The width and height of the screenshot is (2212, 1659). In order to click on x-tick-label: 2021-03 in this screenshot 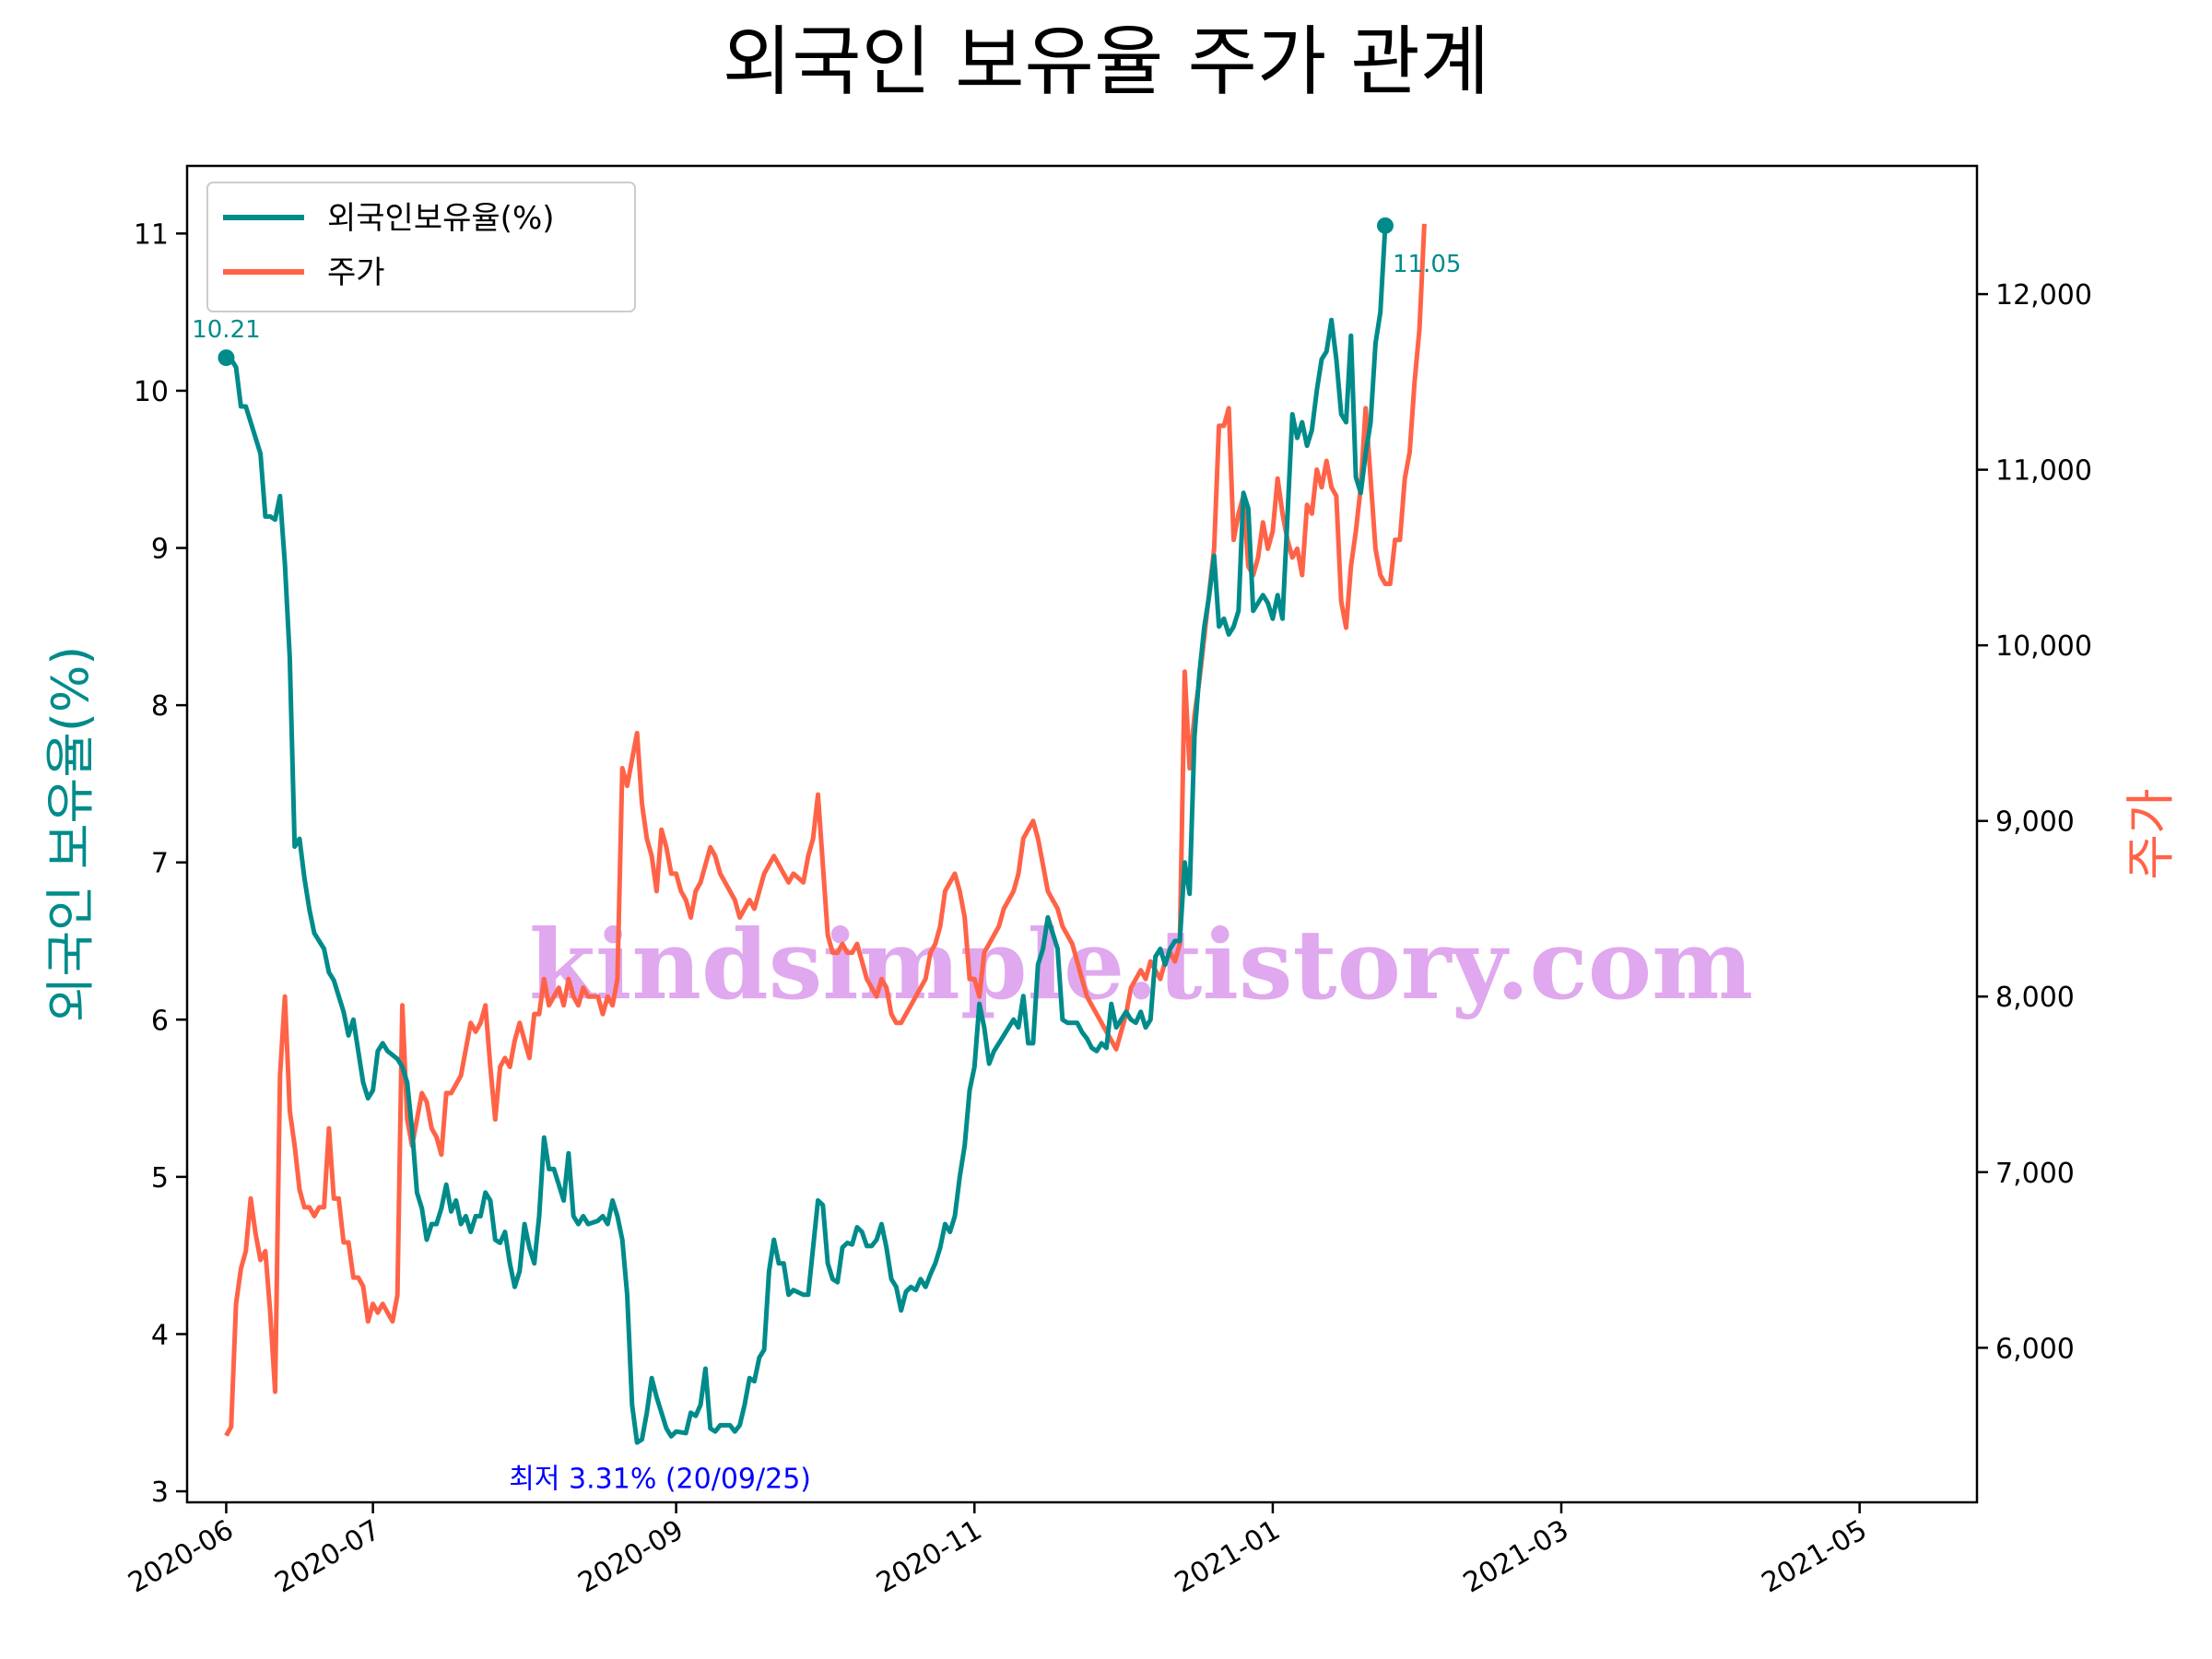, I will do `click(1516, 1557)`.